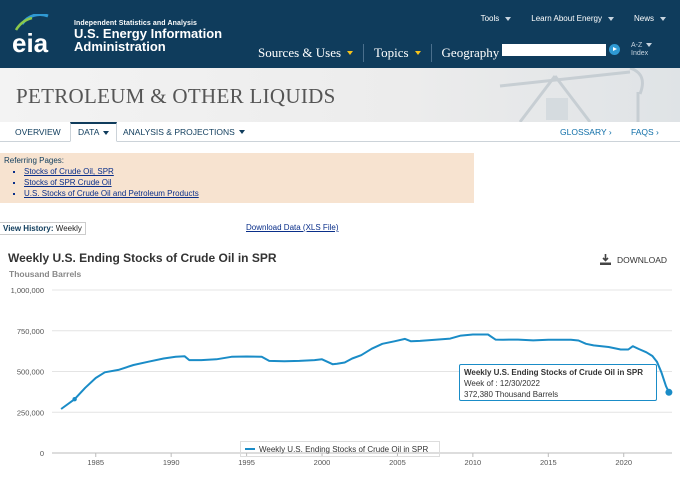 This screenshot has width=680, height=498. I want to click on glossary-link: GLOSSARY ›, so click(586, 132).